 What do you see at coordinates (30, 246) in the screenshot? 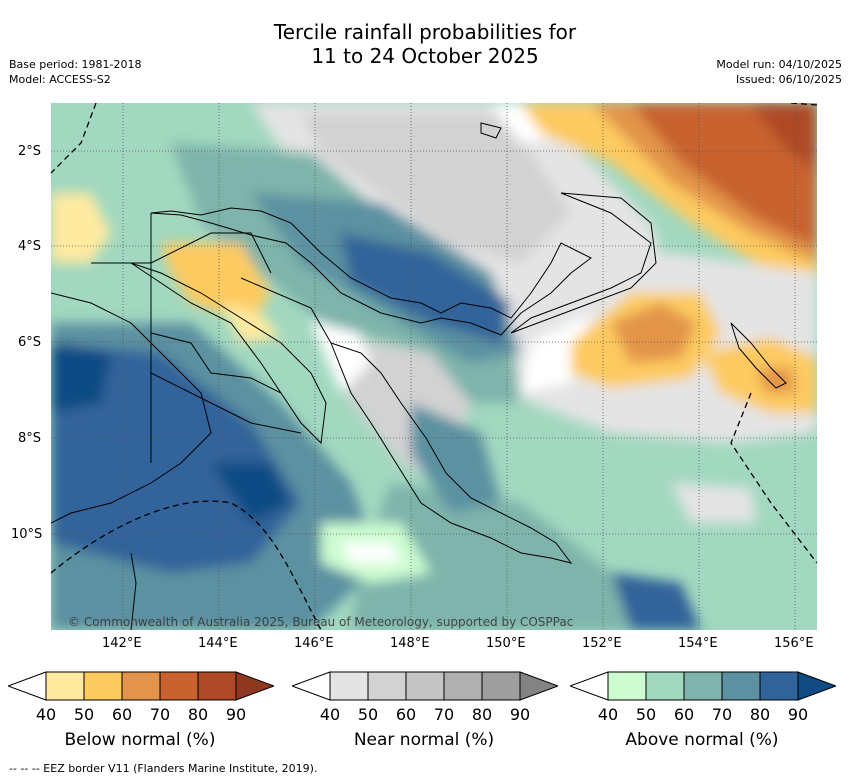
I see `lat-label-4s: 4°S` at bounding box center [30, 246].